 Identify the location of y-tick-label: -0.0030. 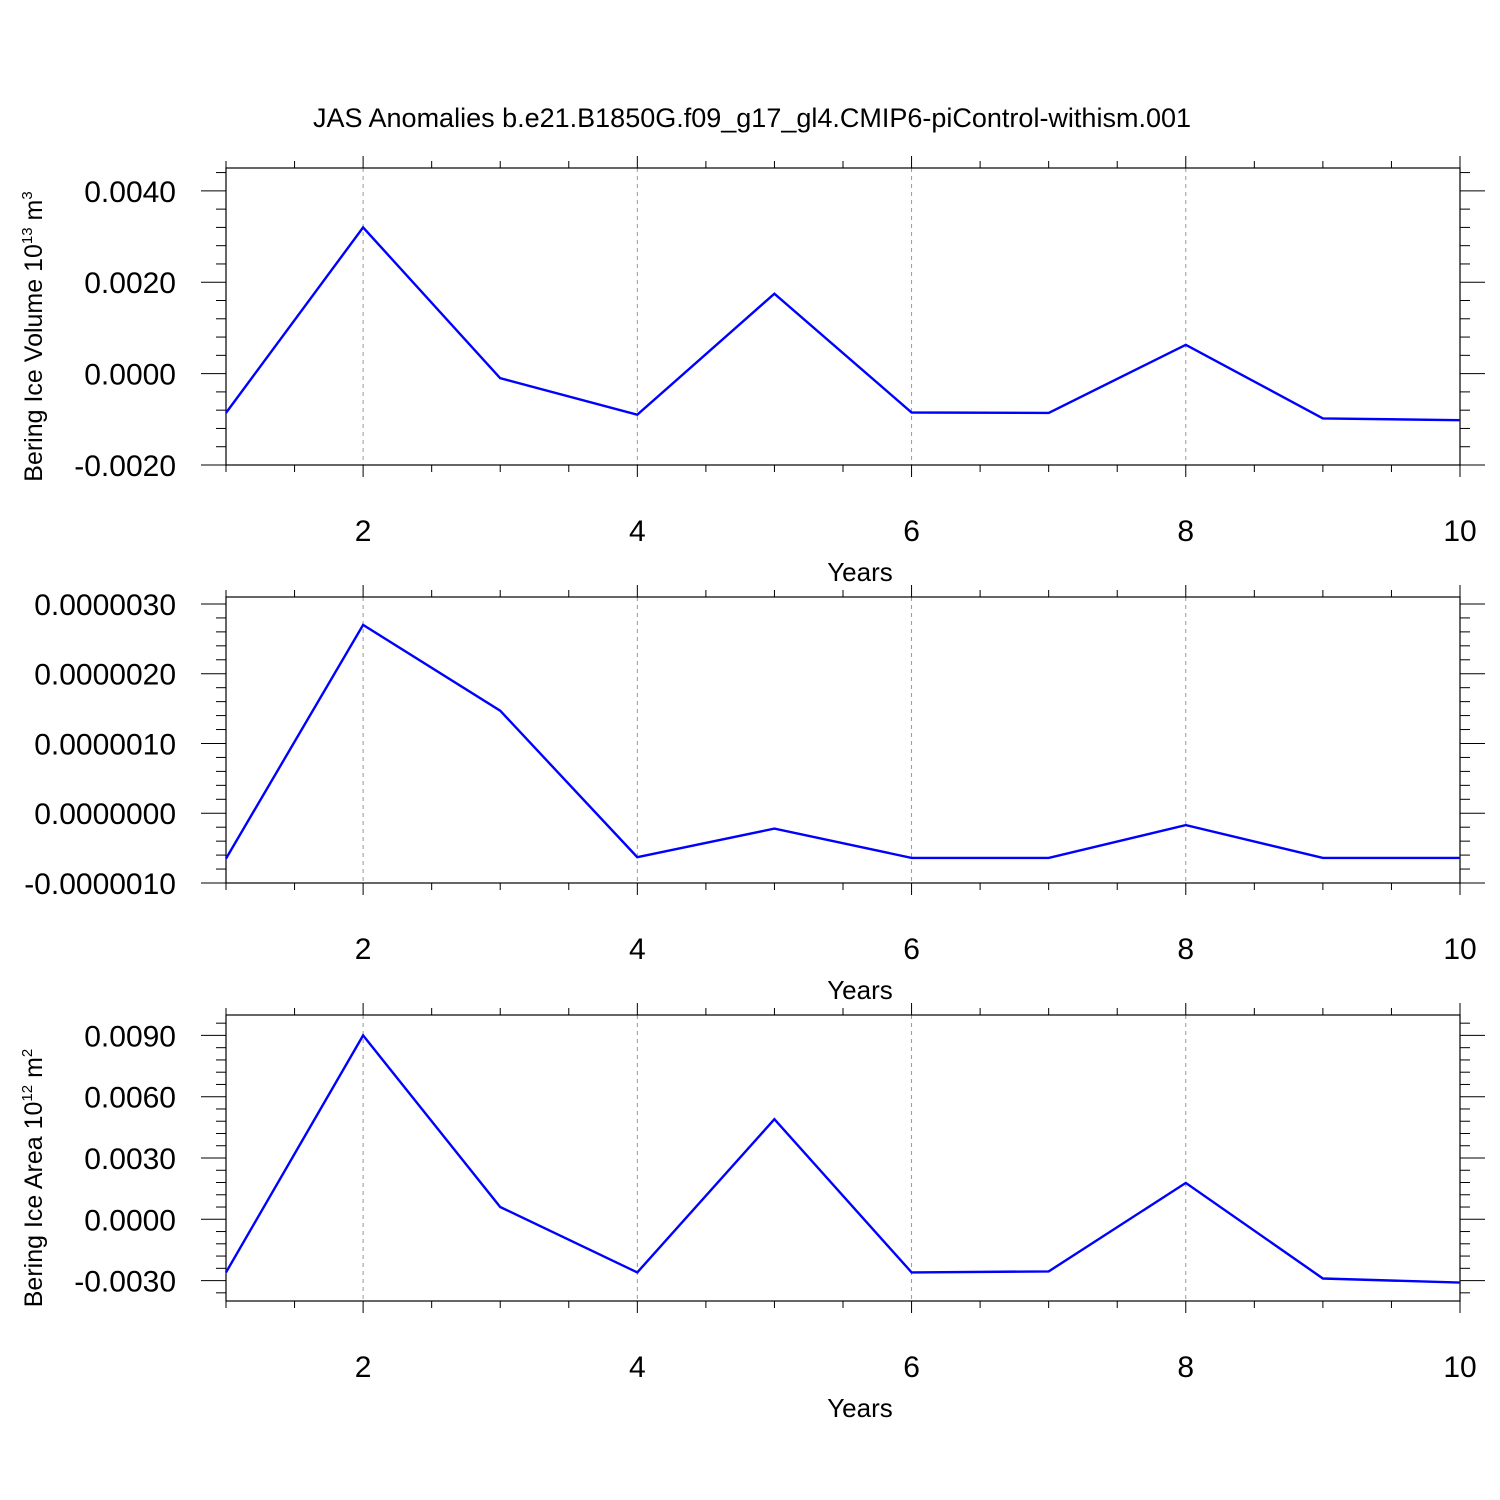
(125, 1282).